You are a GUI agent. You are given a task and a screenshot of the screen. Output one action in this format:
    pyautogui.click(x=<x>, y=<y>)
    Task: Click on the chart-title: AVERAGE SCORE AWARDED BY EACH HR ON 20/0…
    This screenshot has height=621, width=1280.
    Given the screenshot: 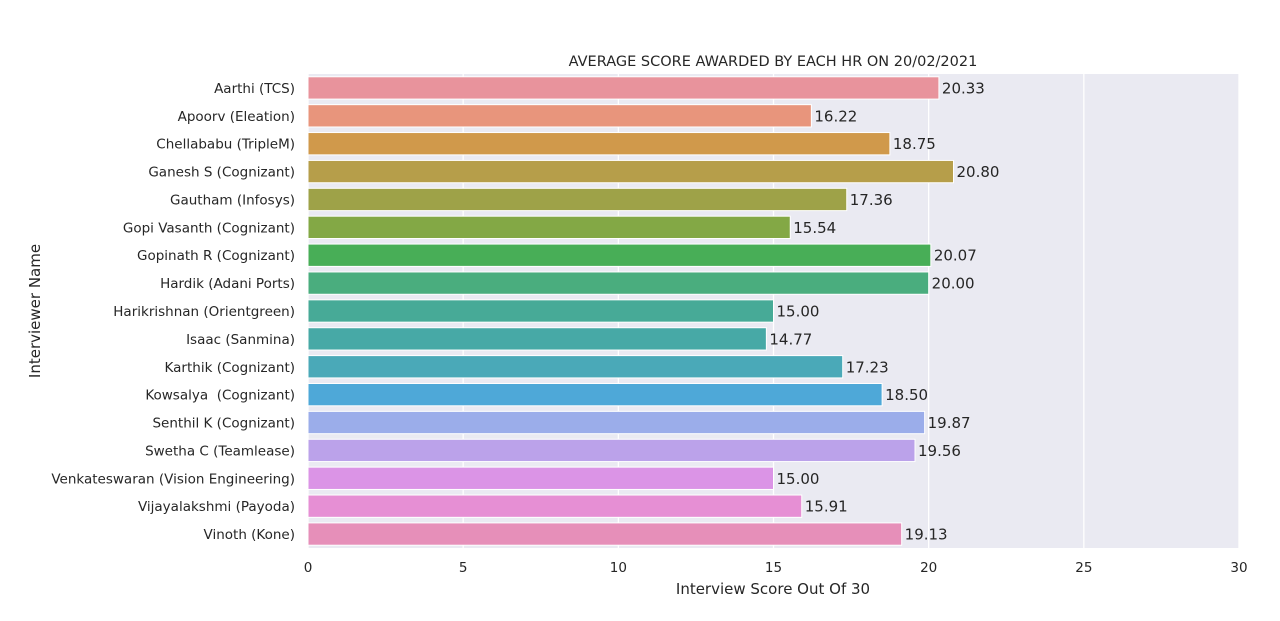 What is the action you would take?
    pyautogui.click(x=773, y=62)
    